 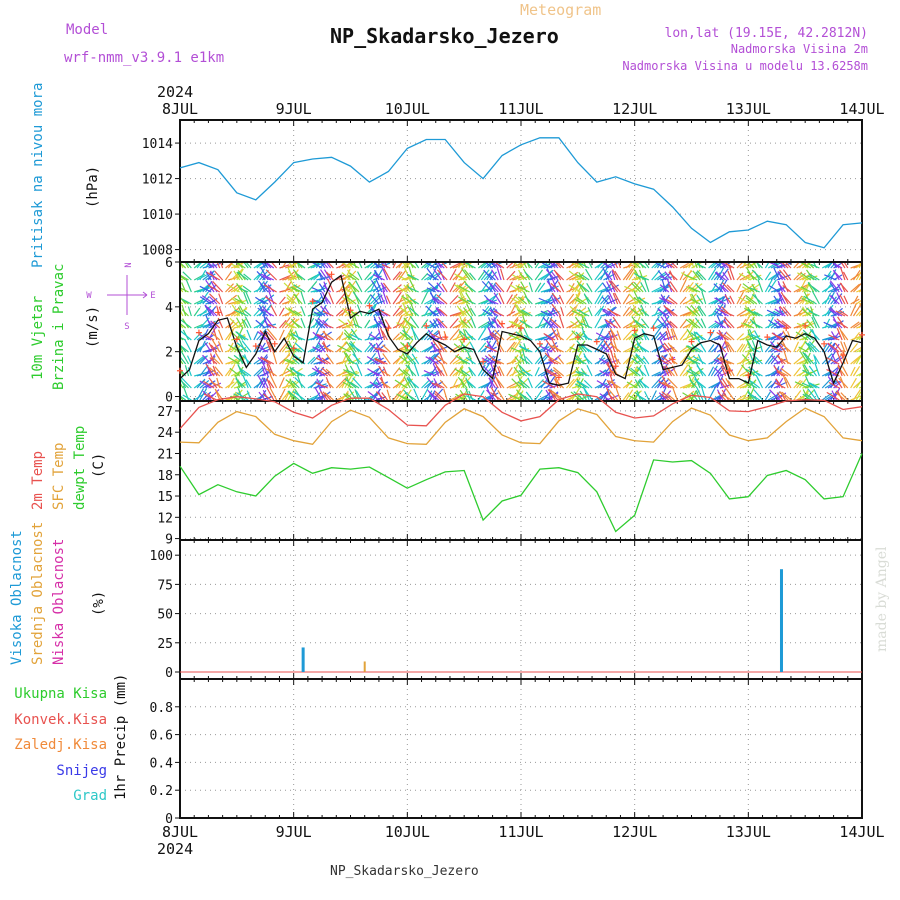 What do you see at coordinates (294, 832) in the screenshot?
I see `x-tick-label-bottom: 9JUL` at bounding box center [294, 832].